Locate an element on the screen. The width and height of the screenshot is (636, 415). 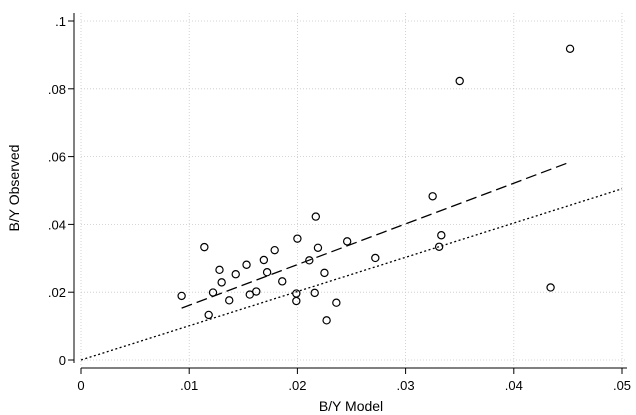
x-tick-label: .04 is located at coordinates (514, 385).